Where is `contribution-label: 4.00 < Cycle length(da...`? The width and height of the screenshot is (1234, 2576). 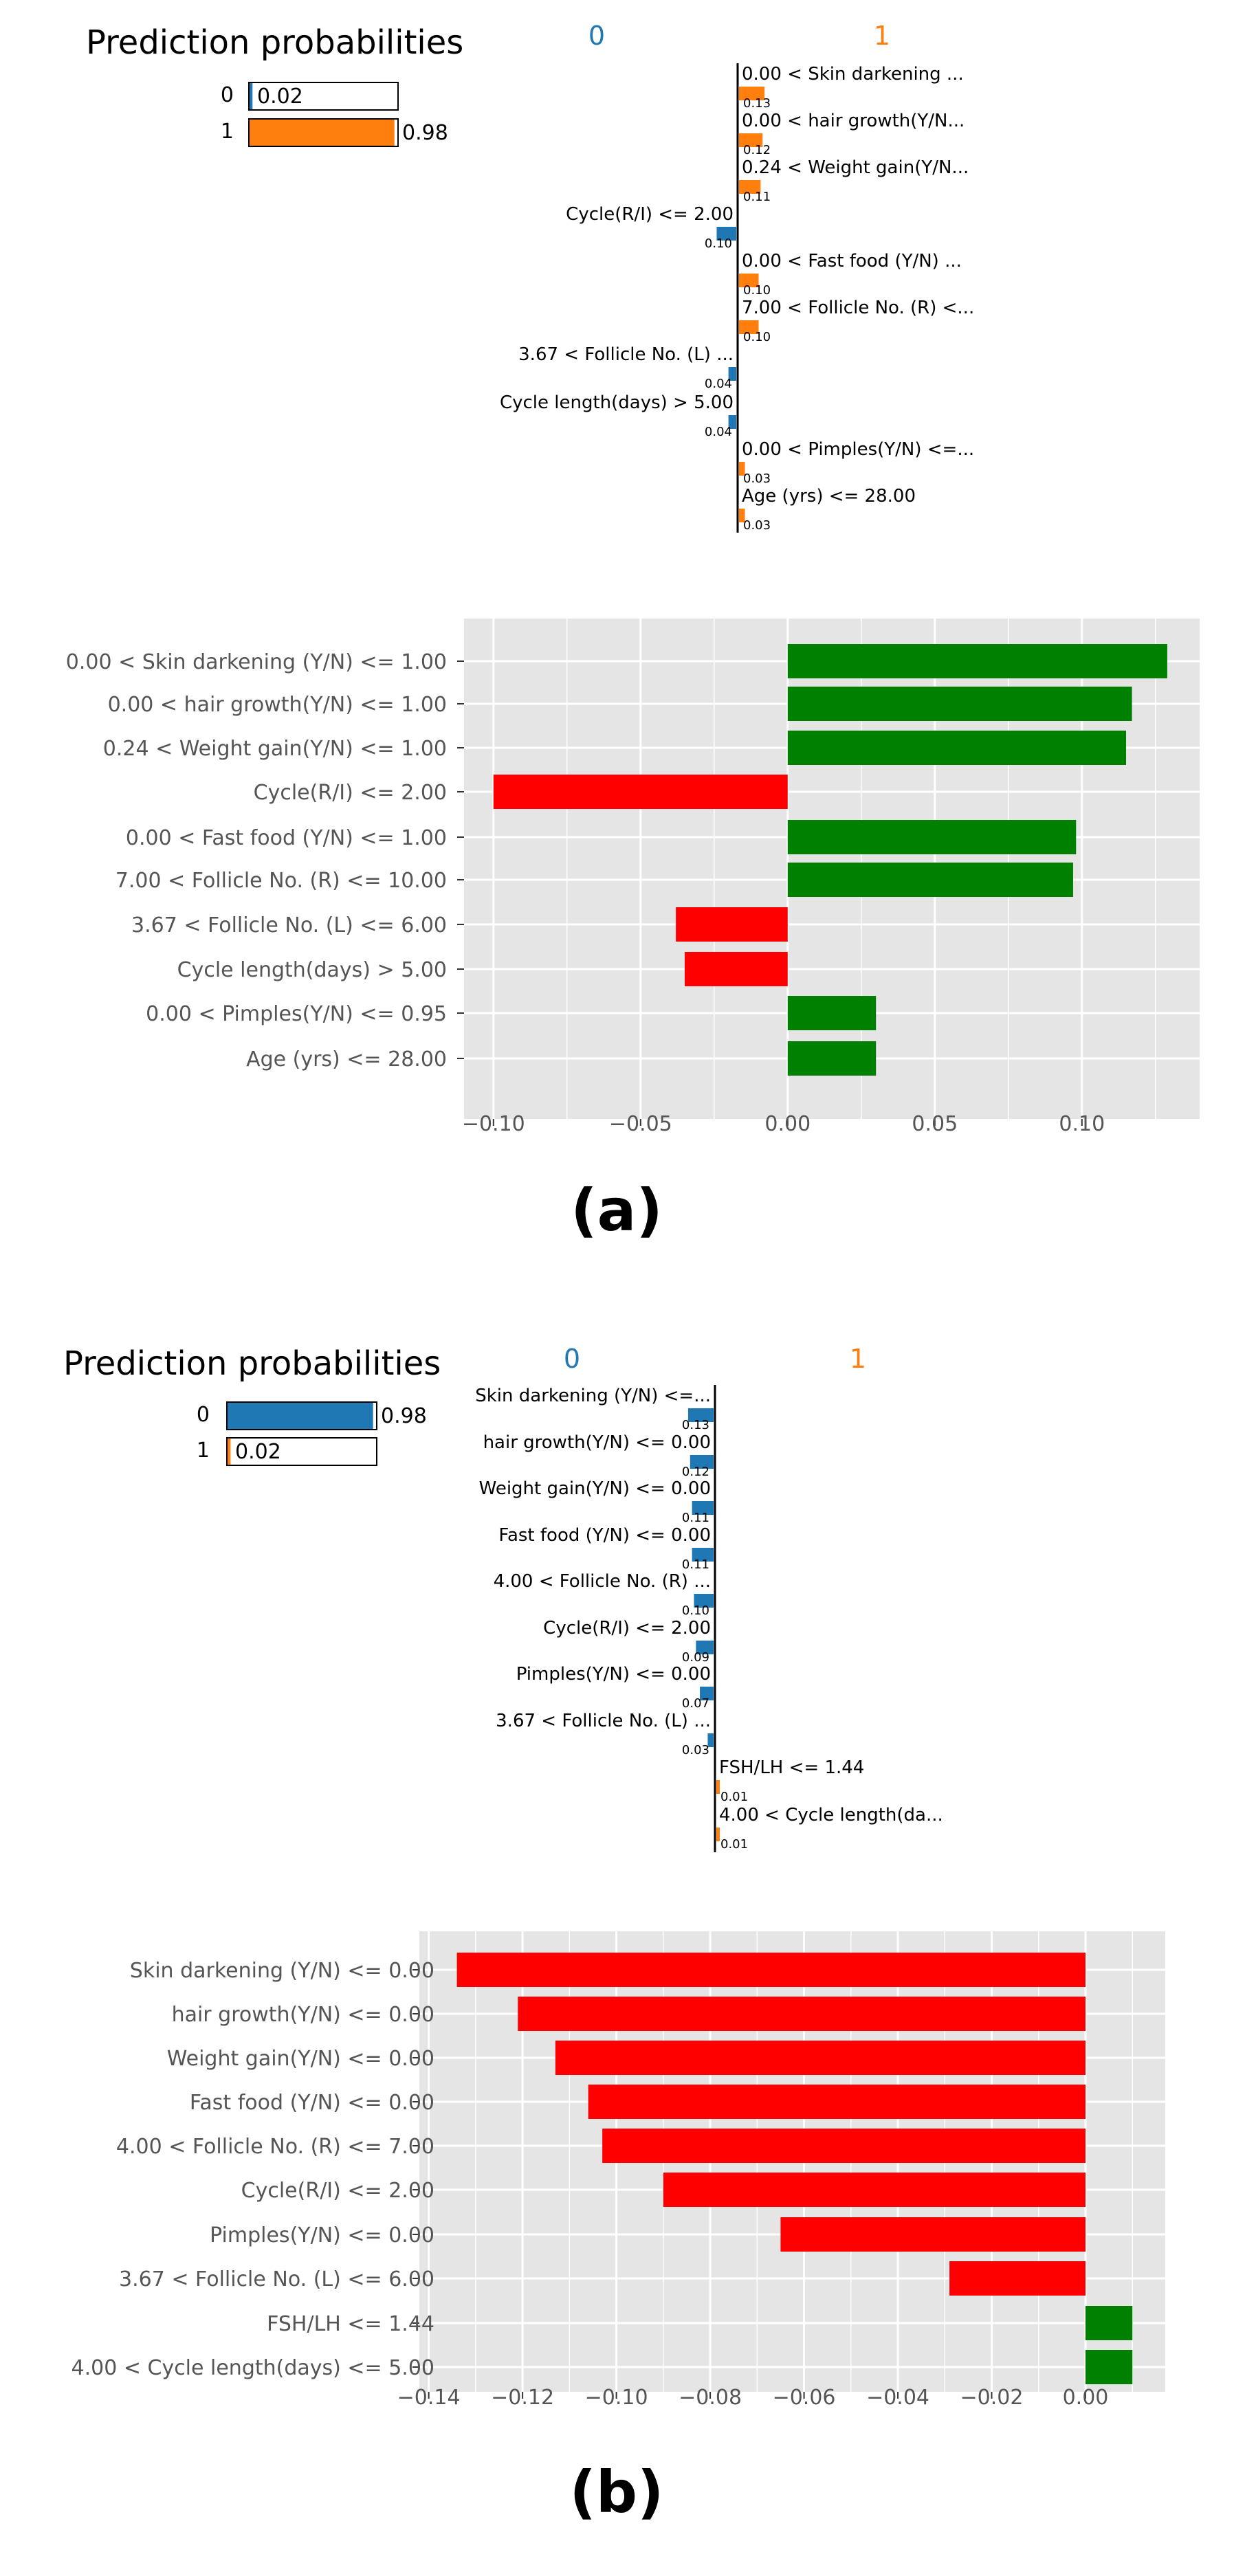
contribution-label: 4.00 < Cycle length(da... is located at coordinates (831, 1815).